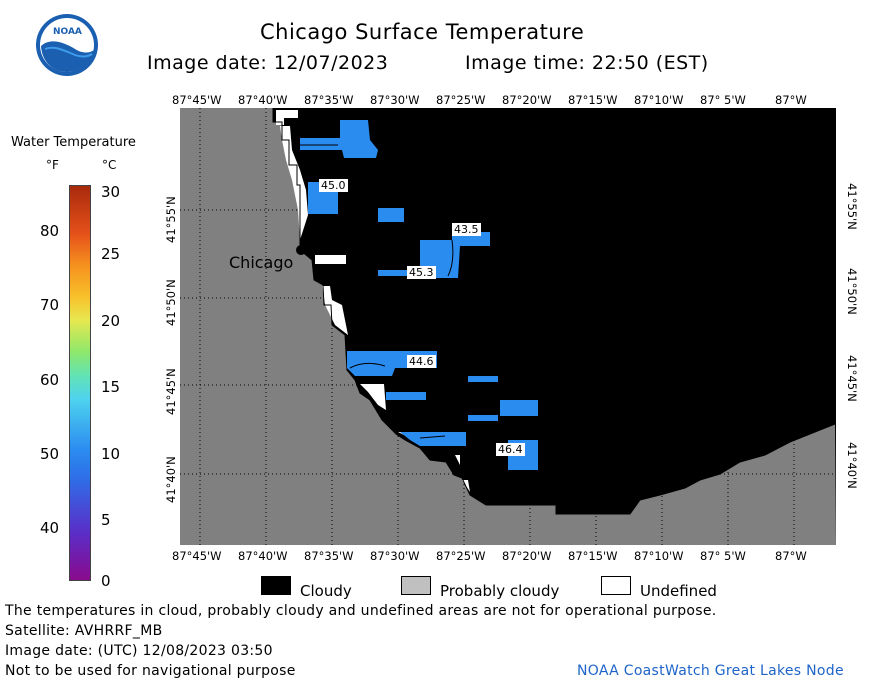  Describe the element at coordinates (106, 581) in the screenshot. I see `c-tick-0: 0` at that location.